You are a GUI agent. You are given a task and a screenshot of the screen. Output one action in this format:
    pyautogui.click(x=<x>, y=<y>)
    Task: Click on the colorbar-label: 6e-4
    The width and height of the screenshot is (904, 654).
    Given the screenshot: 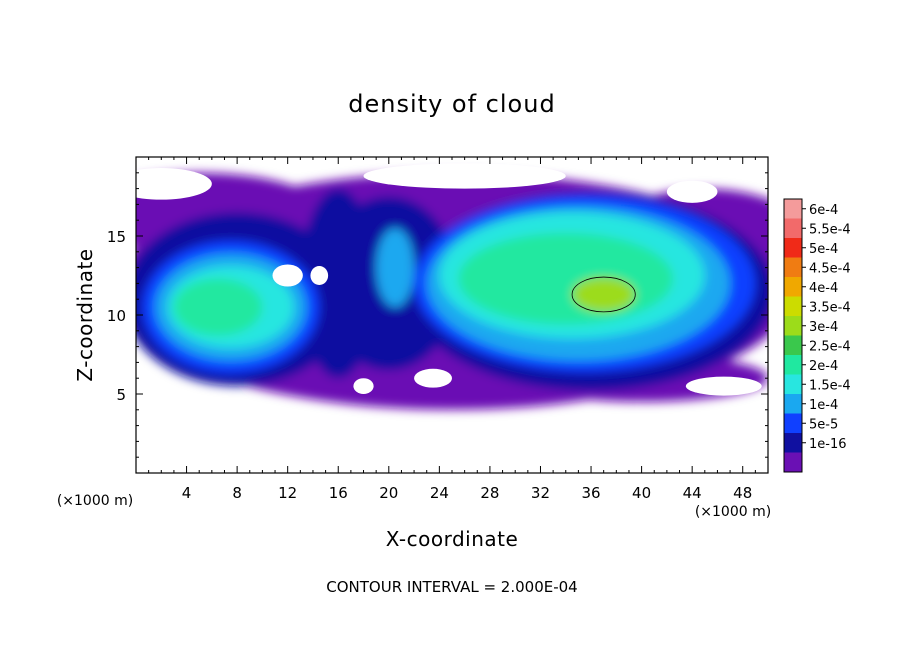 What is the action you would take?
    pyautogui.click(x=823, y=210)
    